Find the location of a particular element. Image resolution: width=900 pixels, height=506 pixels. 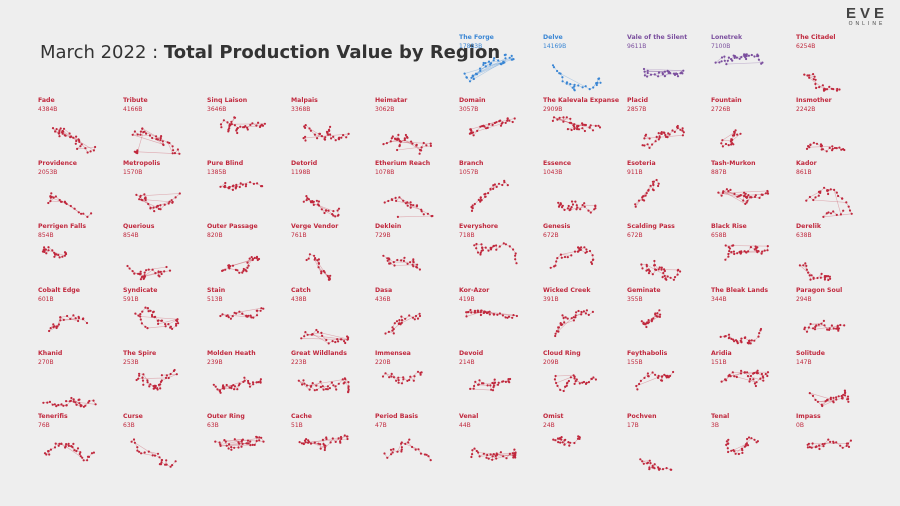

region-value: 0B is located at coordinates (800, 425).